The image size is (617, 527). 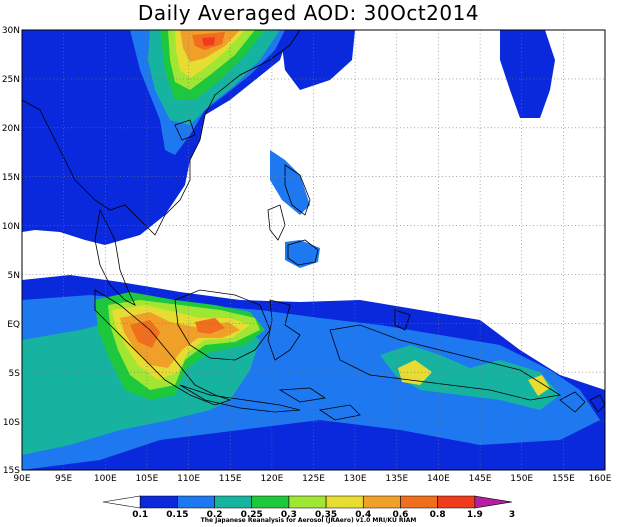 I want to click on colorbar-label: 0.4, so click(x=363, y=515).